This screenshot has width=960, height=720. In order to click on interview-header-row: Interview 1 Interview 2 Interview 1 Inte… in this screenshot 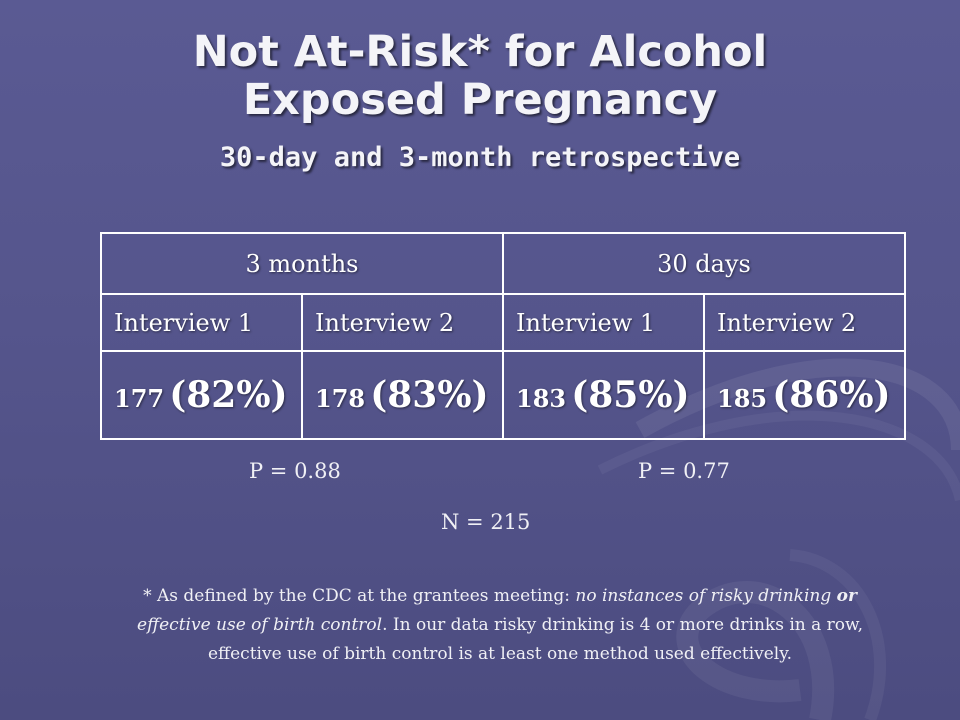, I will do `click(503, 322)`.